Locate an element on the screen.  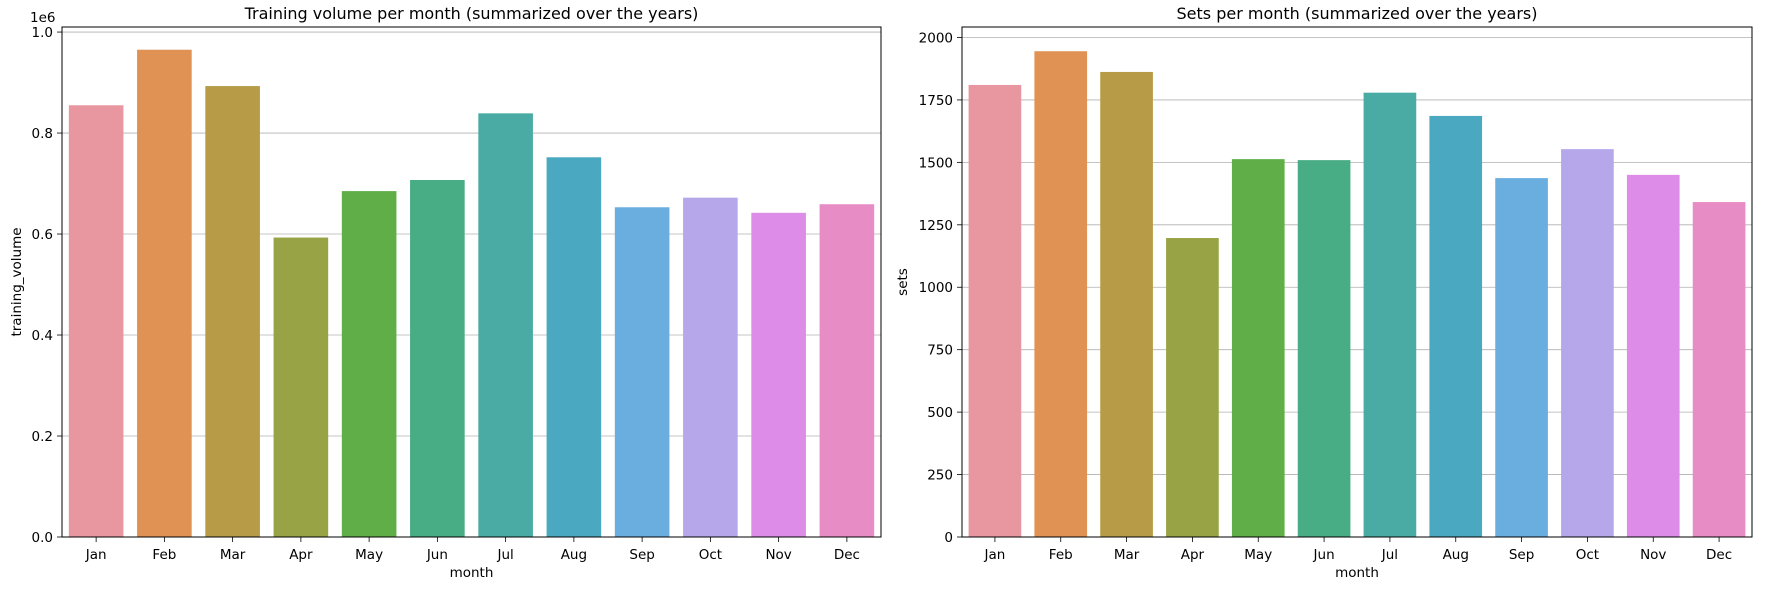
y-tick-label: 0.2 is located at coordinates (42, 437).